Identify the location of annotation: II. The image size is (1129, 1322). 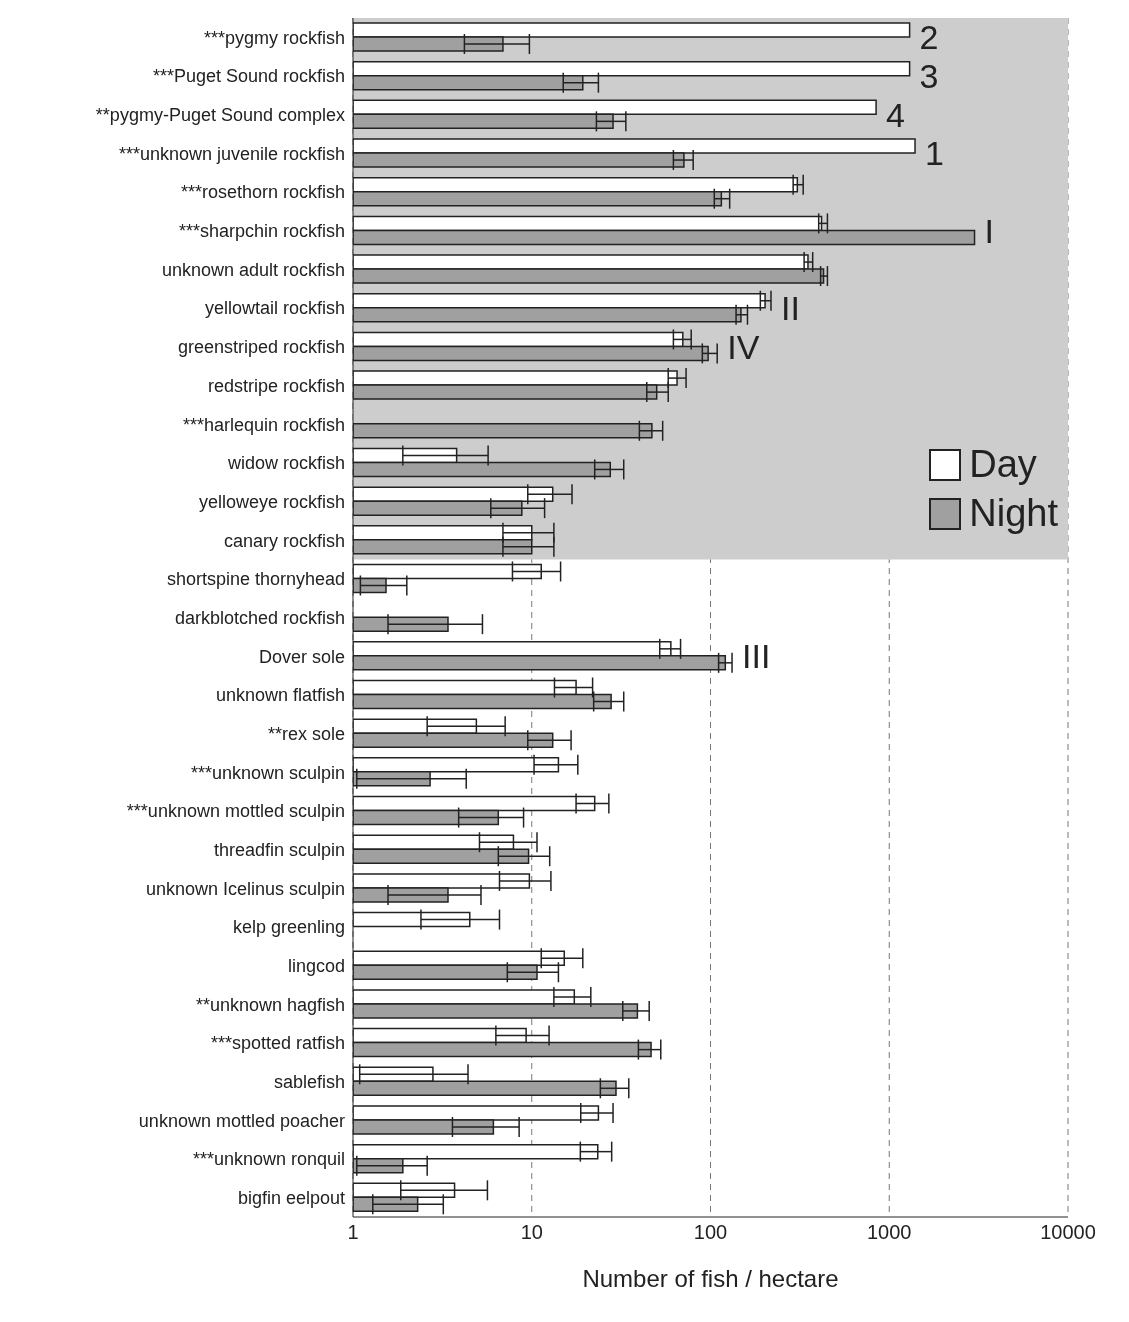
(790, 308).